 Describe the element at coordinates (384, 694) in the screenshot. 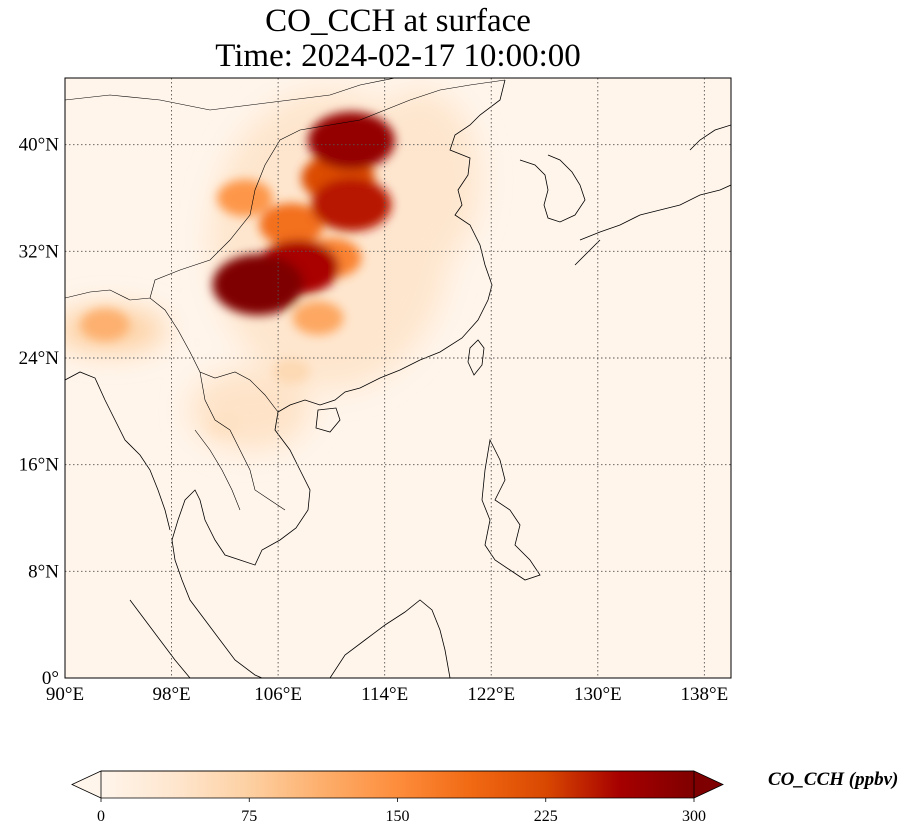

I see `lon-tick-label: 114°E` at that location.